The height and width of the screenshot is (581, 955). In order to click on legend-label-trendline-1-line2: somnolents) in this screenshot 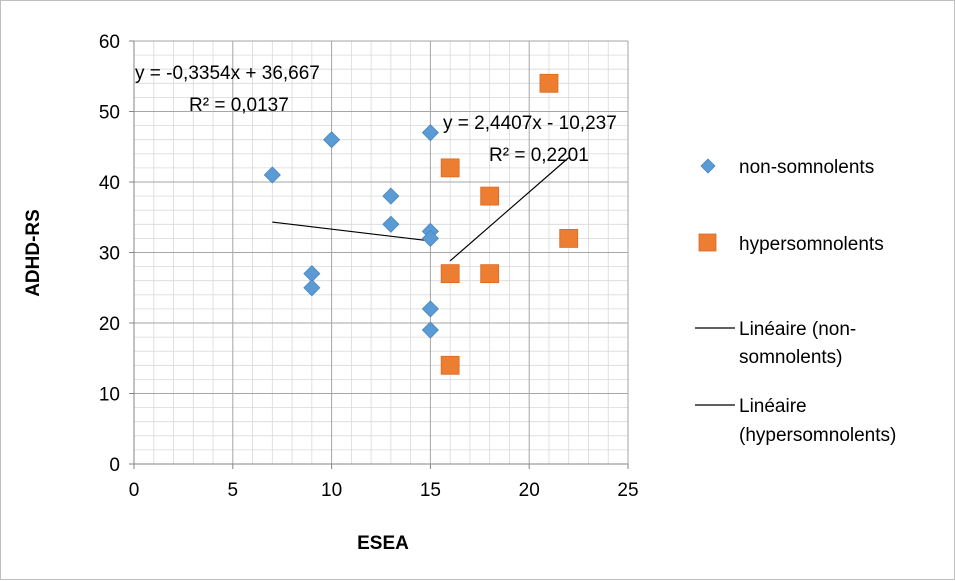, I will do `click(791, 357)`.